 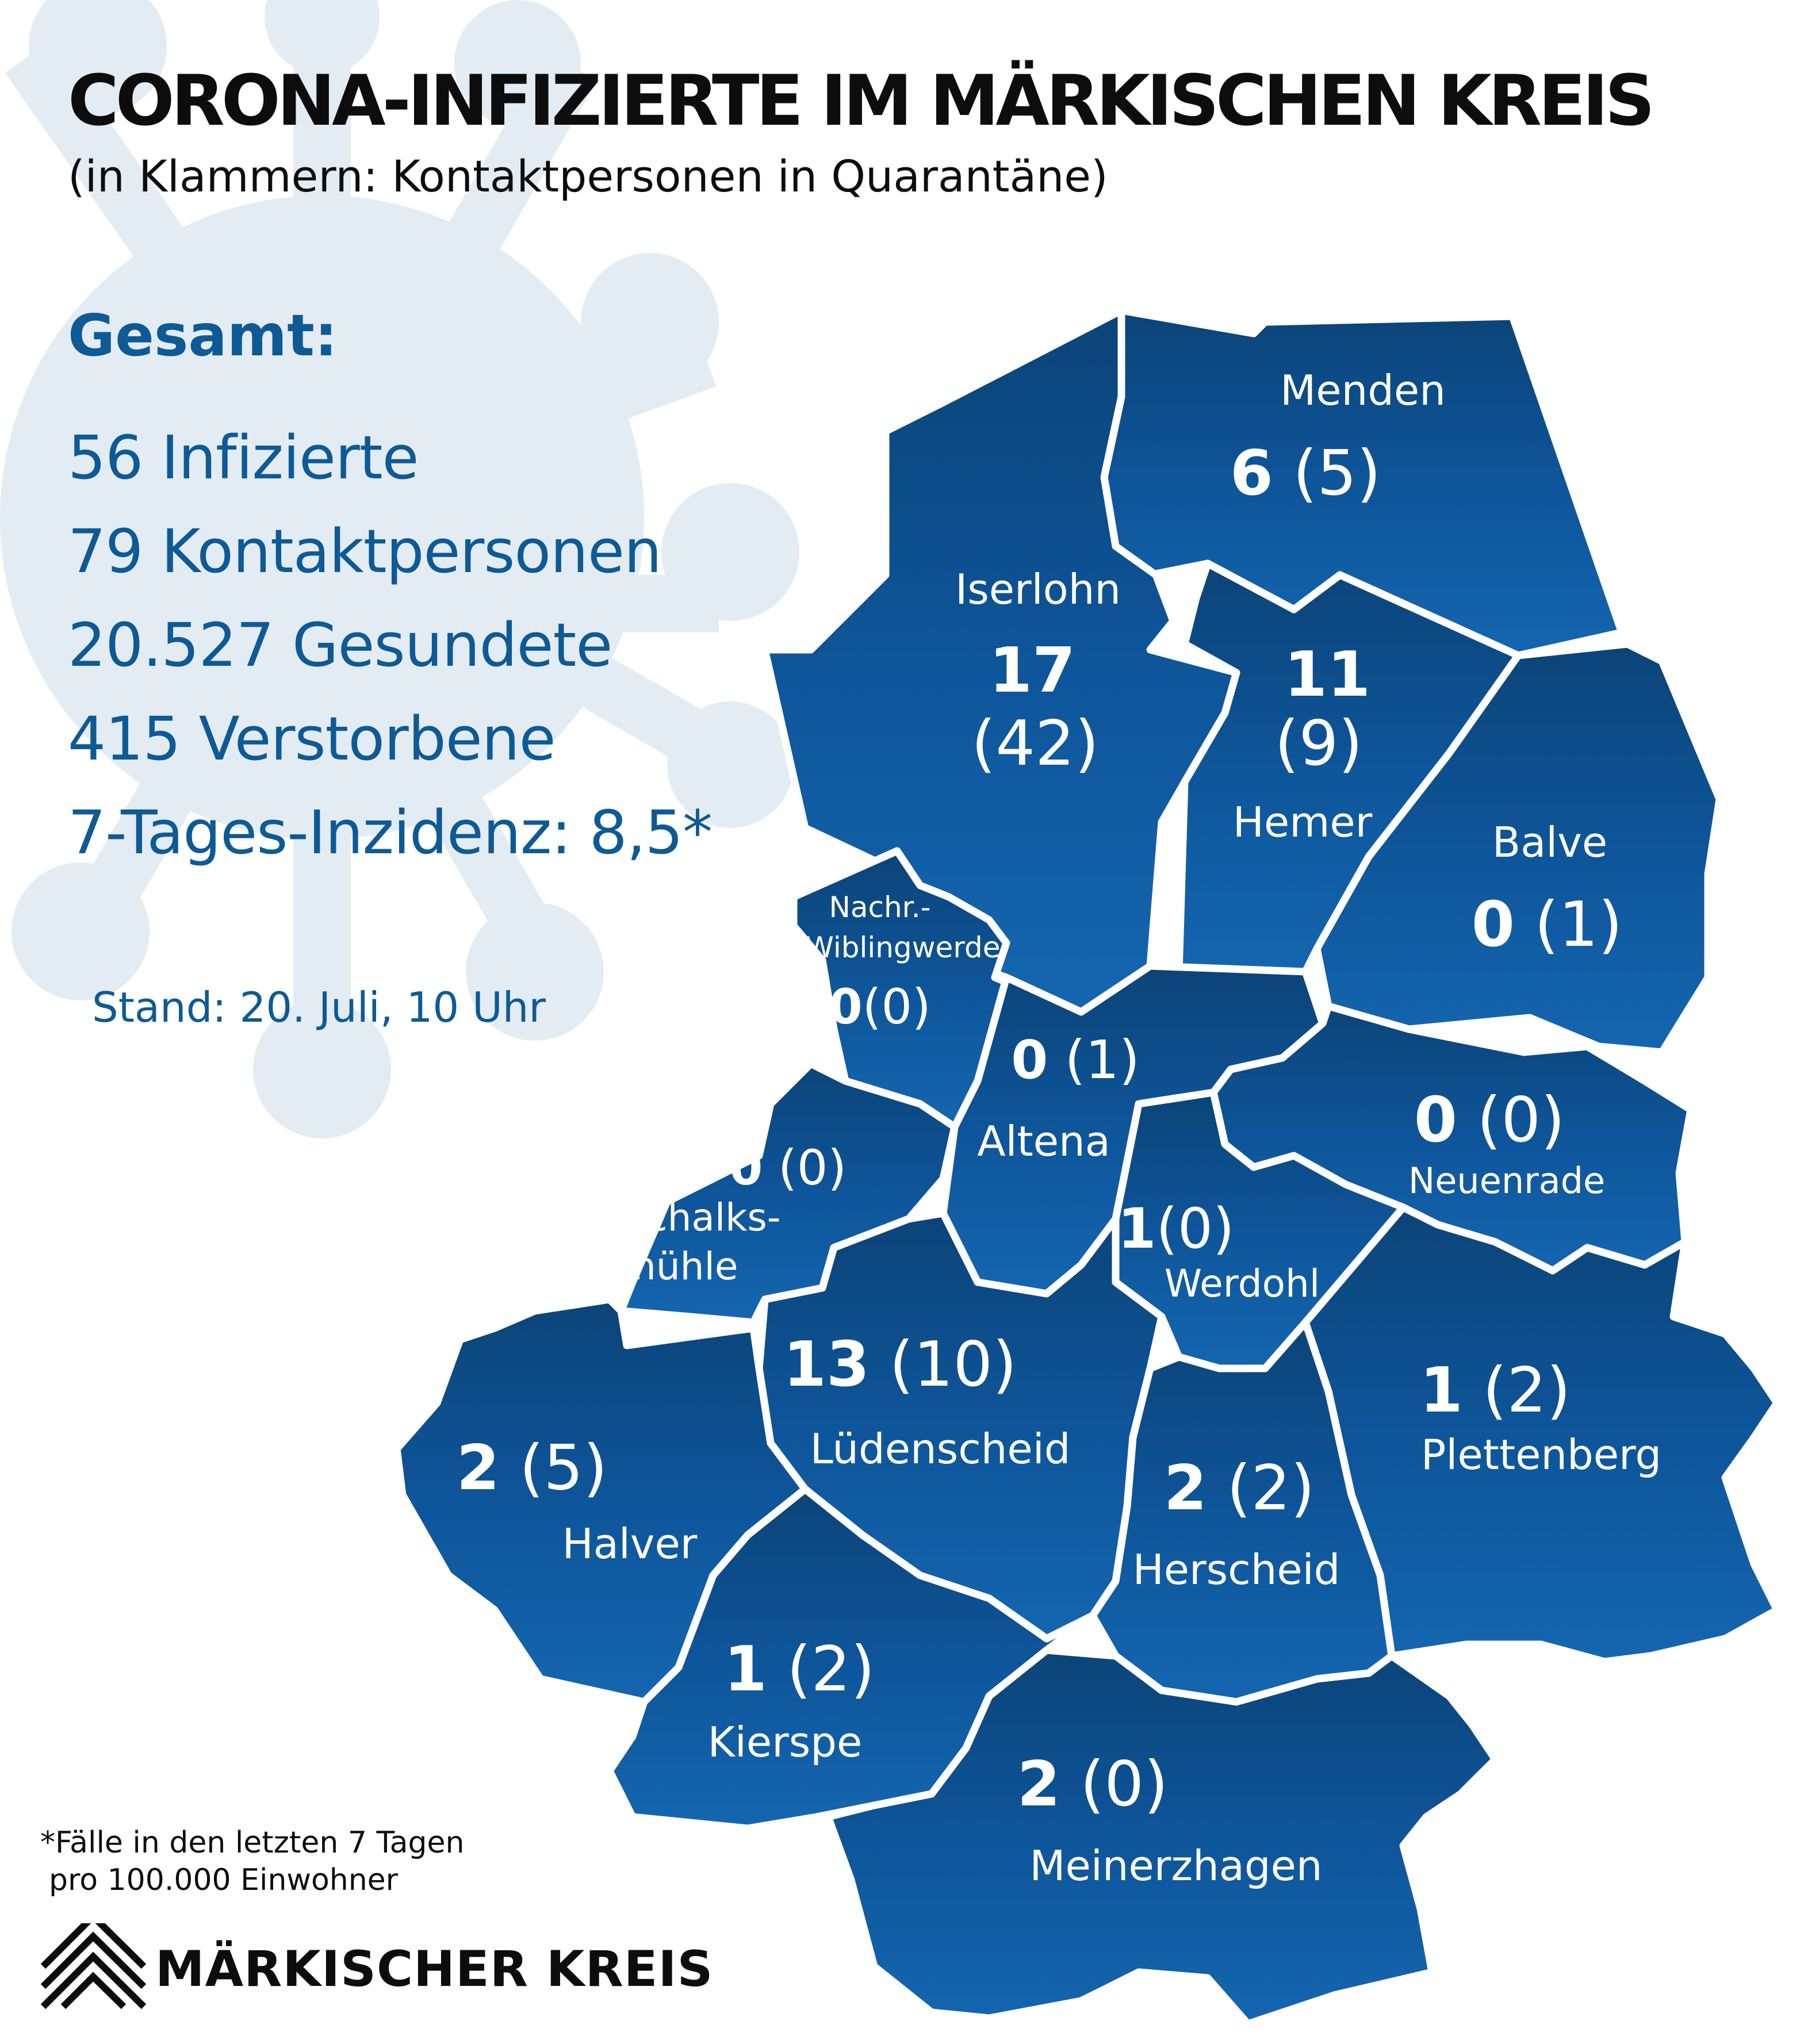 What do you see at coordinates (940, 1449) in the screenshot?
I see `label-luedenscheid-name: Lüdenscheid` at bounding box center [940, 1449].